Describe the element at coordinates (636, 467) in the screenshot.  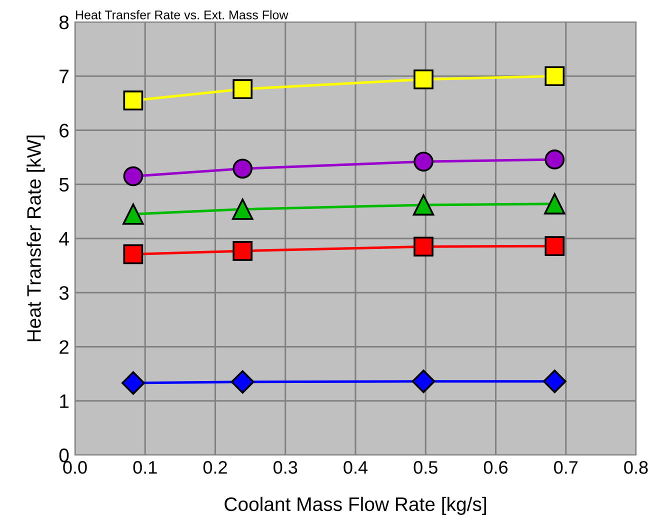
I see `x-tick-label: 0.8` at that location.